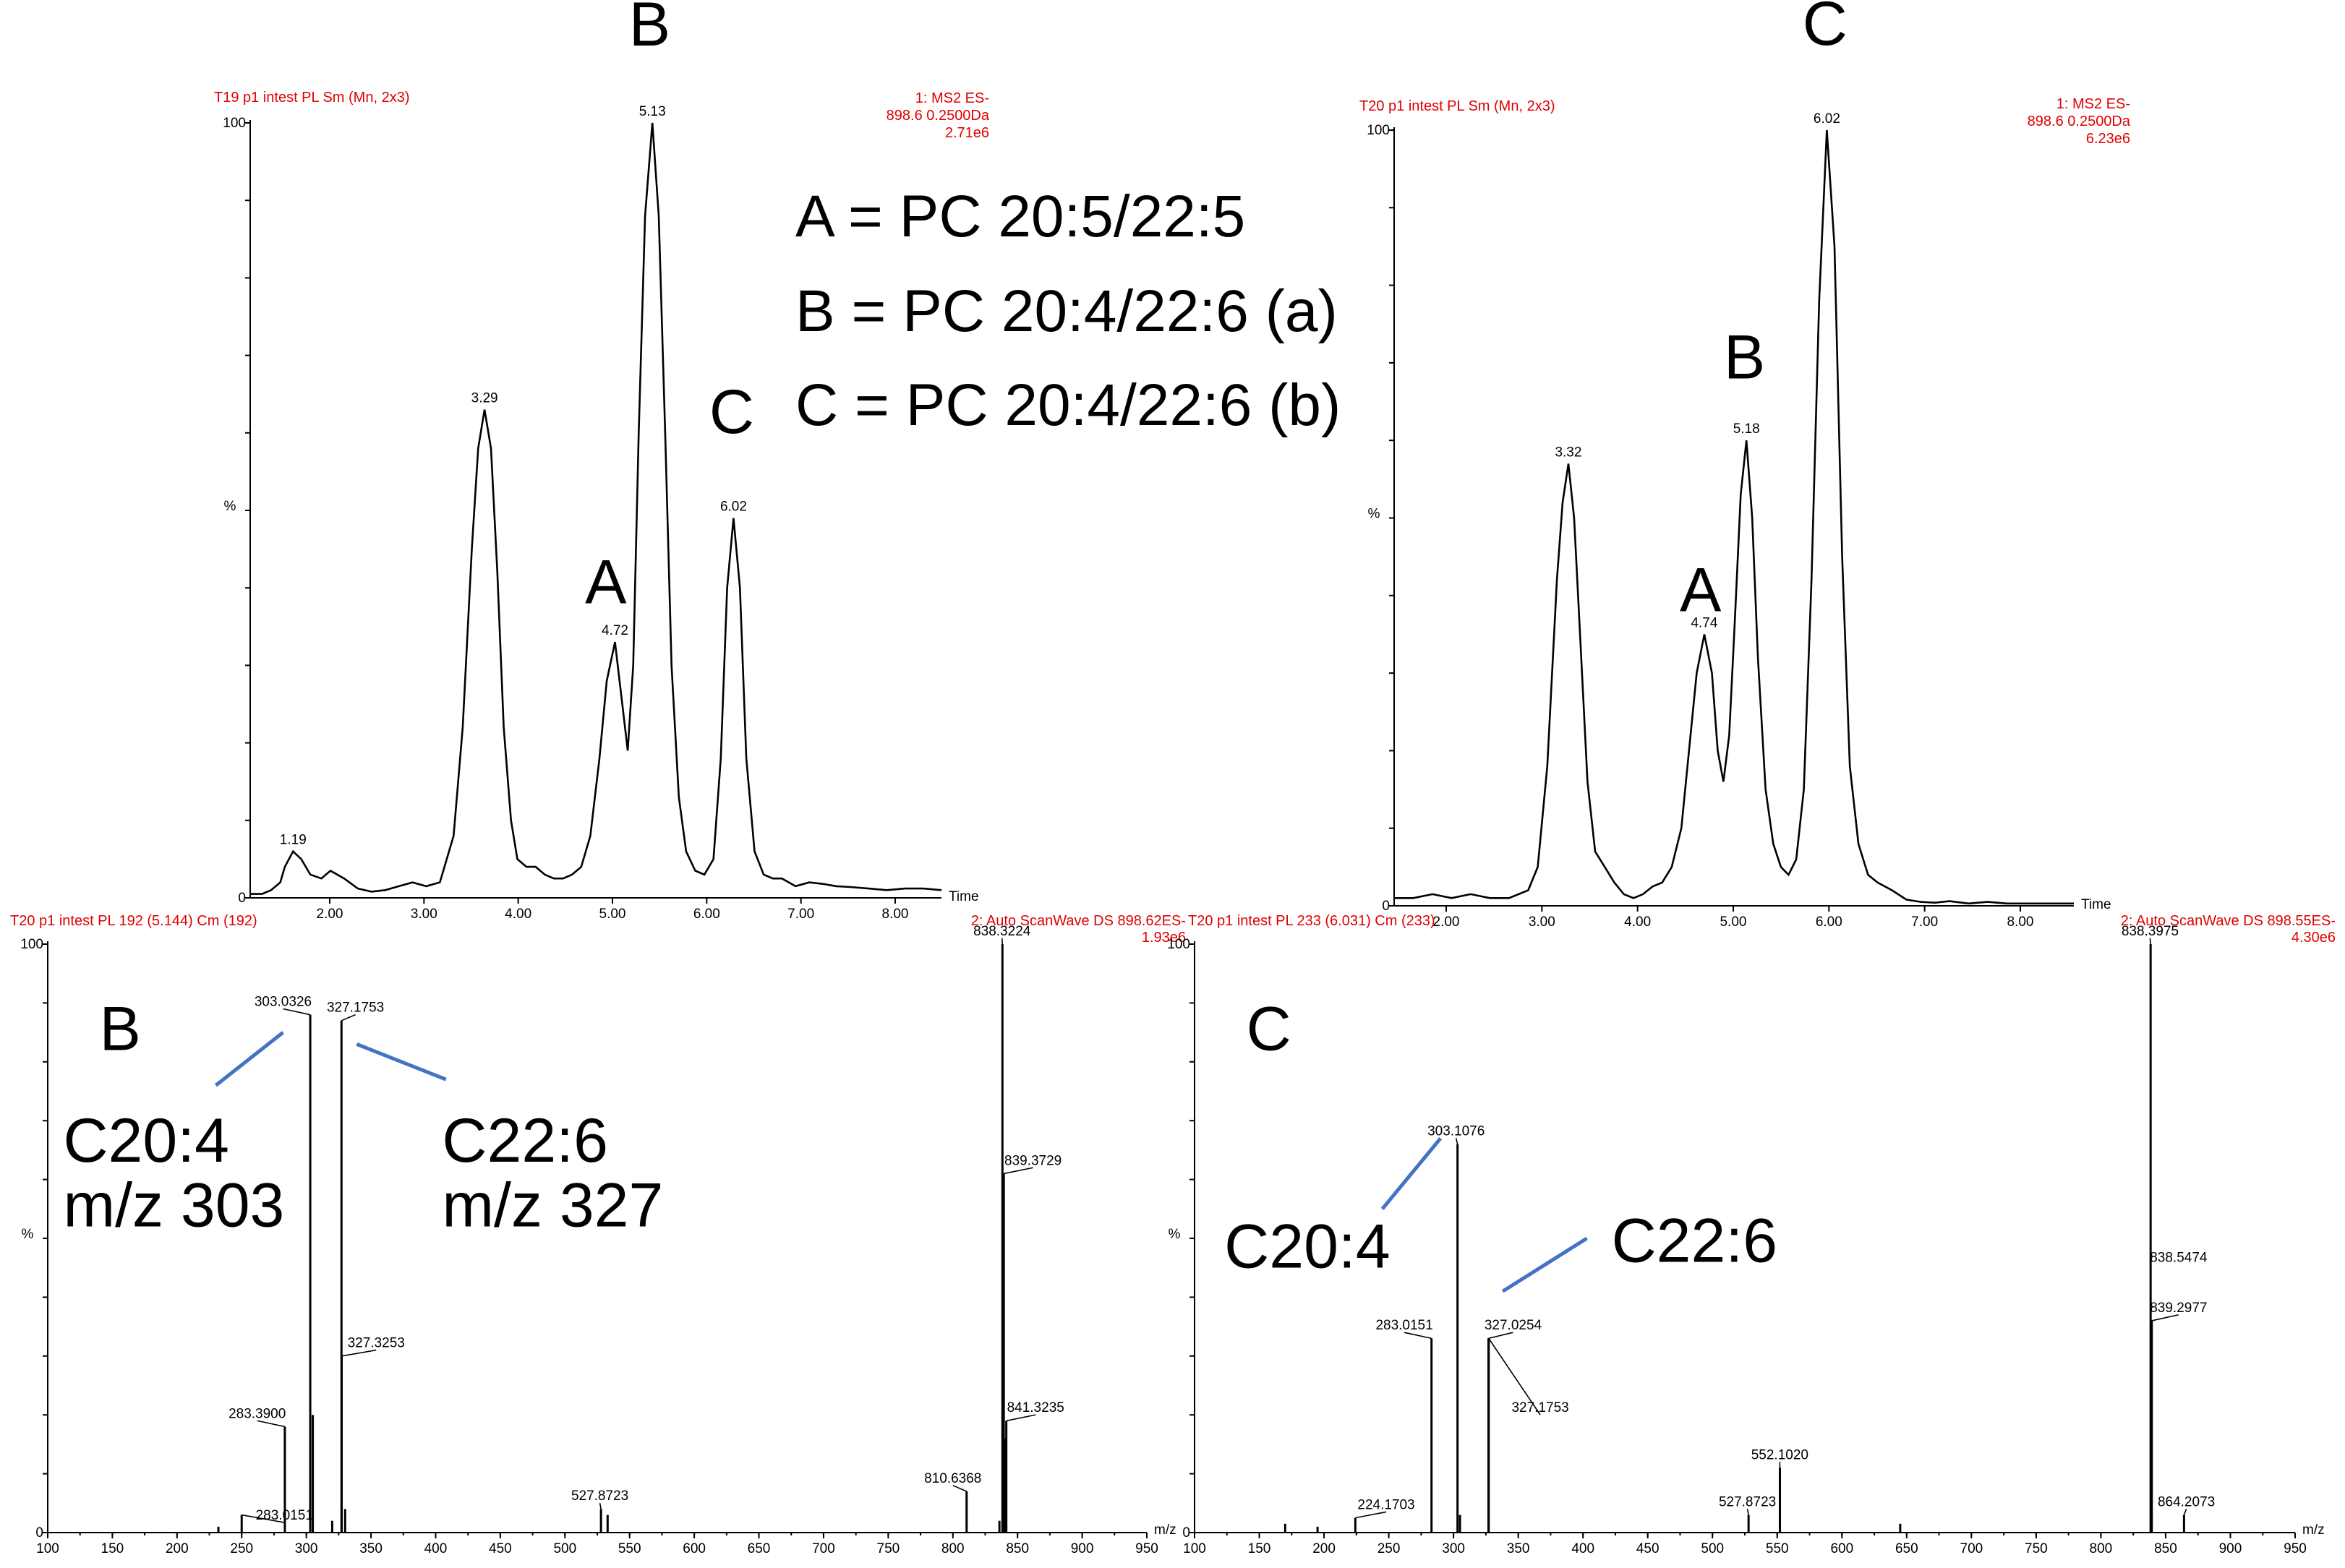  What do you see at coordinates (952, 1478) in the screenshot?
I see `peak-label: 810.6368` at bounding box center [952, 1478].